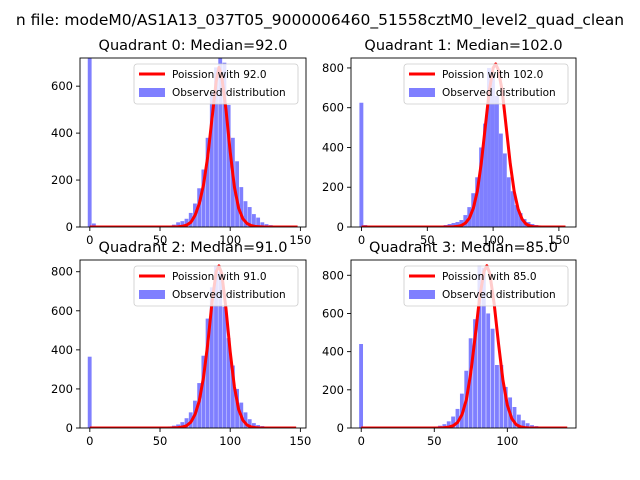 The height and width of the screenshot is (480, 640). Describe the element at coordinates (463, 248) in the screenshot. I see `subplot-title: Quadrant 3: Median=85.0` at that location.